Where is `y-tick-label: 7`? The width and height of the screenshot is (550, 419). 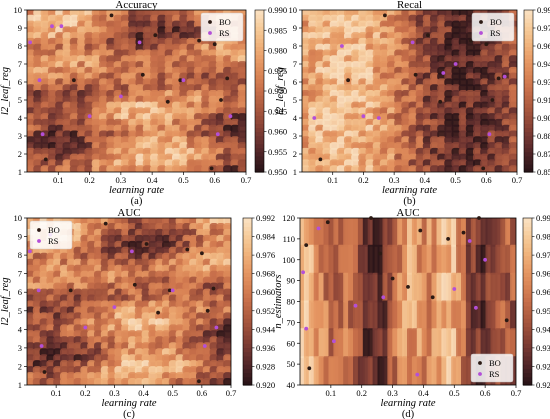
y-tick-label: 7 is located at coordinates (295, 64).